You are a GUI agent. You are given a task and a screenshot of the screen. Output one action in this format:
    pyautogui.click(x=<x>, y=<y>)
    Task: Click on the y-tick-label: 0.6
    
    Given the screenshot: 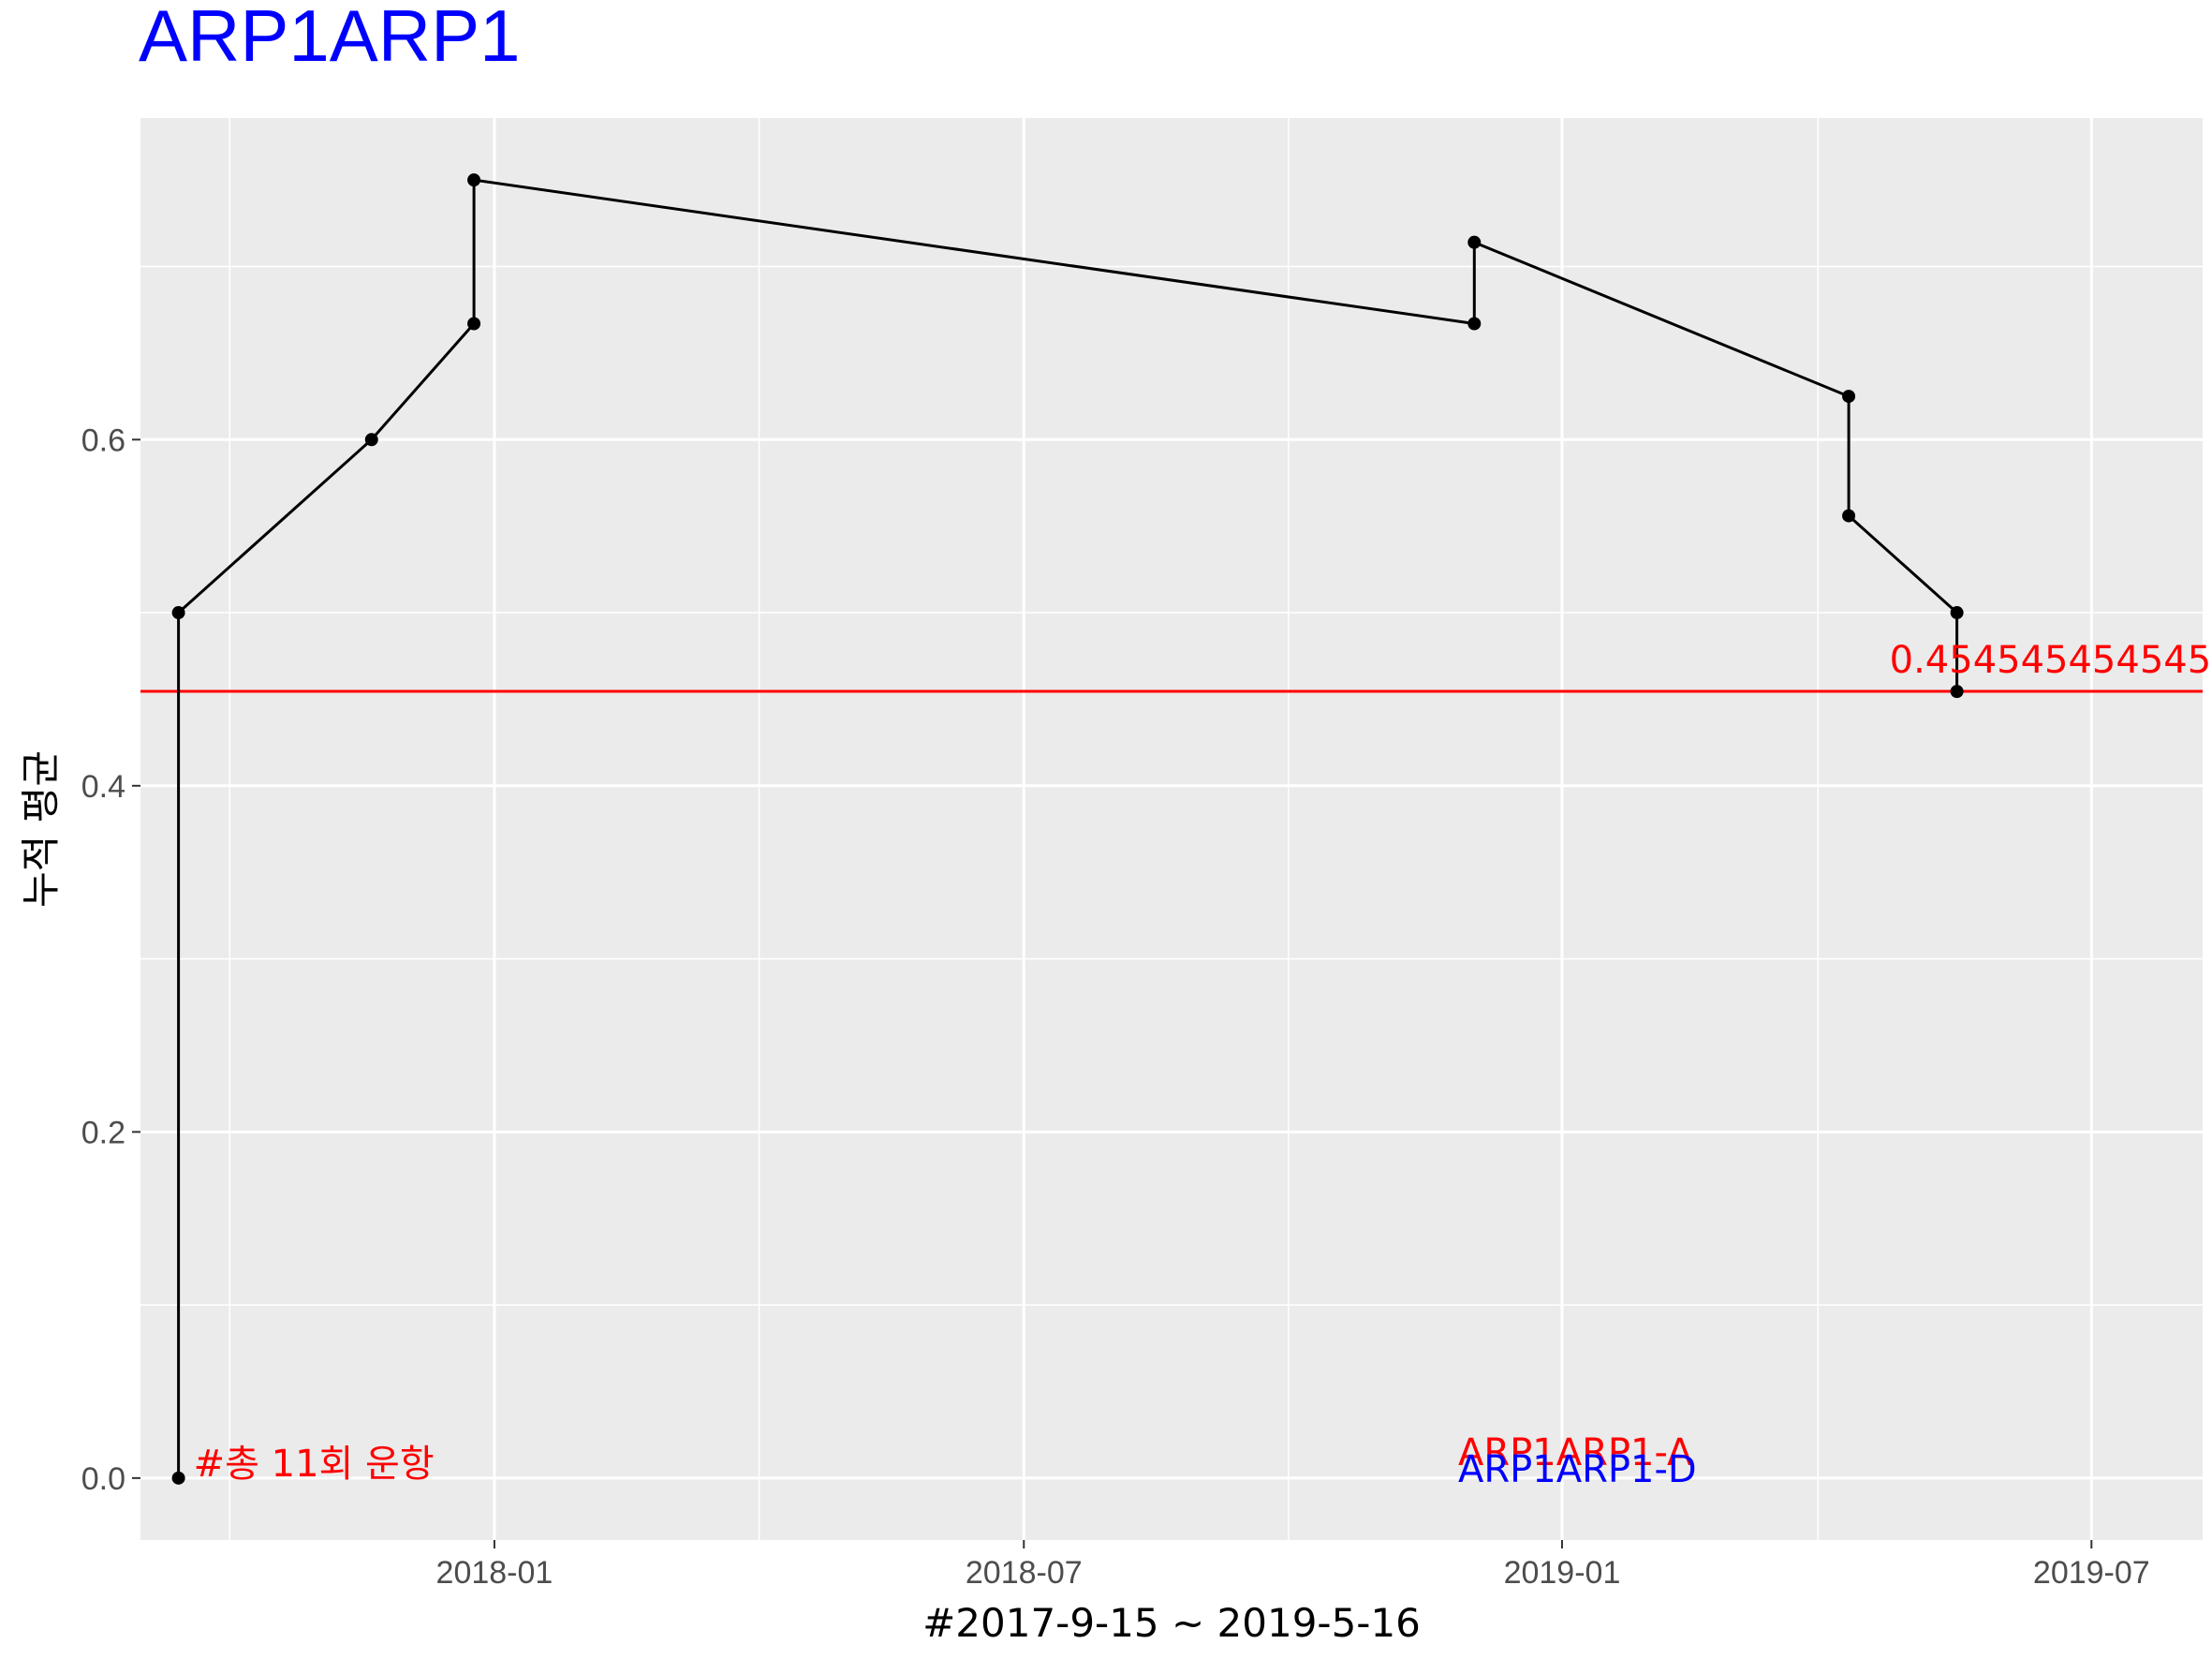 What is the action you would take?
    pyautogui.click(x=103, y=440)
    